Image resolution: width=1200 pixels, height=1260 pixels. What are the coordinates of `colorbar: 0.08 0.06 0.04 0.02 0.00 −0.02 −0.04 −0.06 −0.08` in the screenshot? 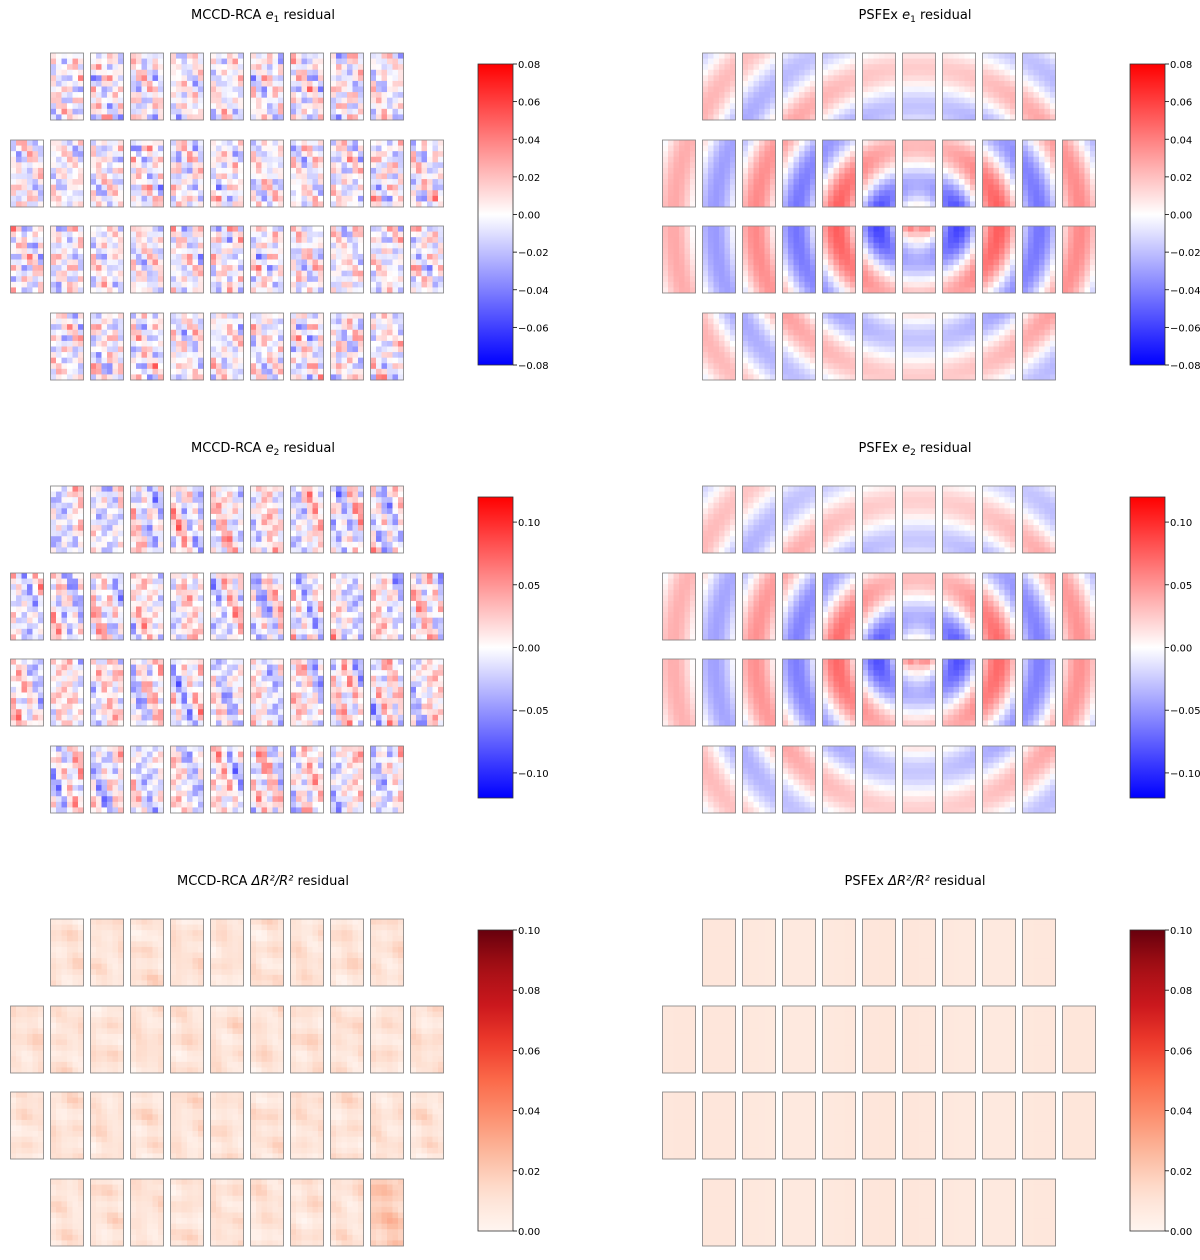 It's located at (513, 216).